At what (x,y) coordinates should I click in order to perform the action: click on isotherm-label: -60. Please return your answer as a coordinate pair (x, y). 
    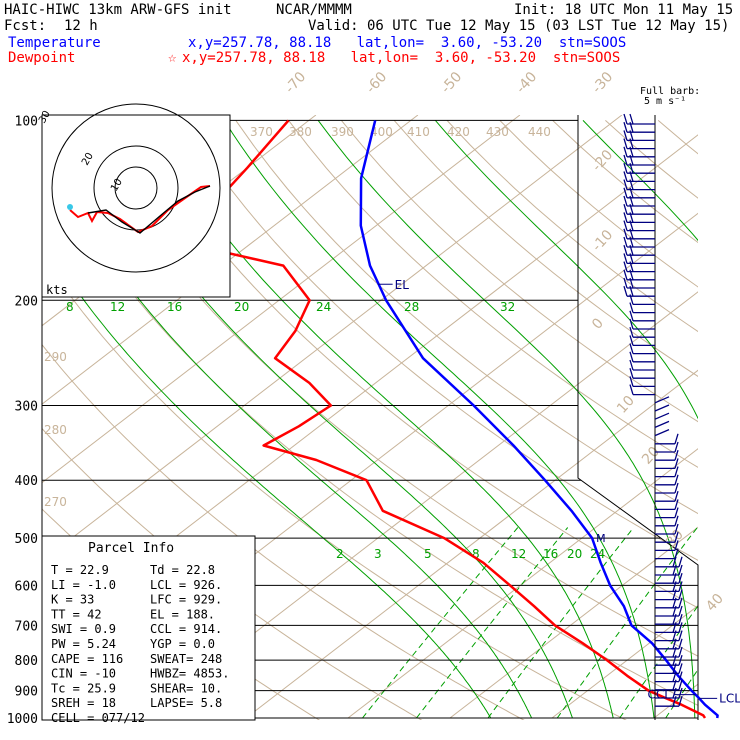
    Looking at the image, I should click on (376, 83).